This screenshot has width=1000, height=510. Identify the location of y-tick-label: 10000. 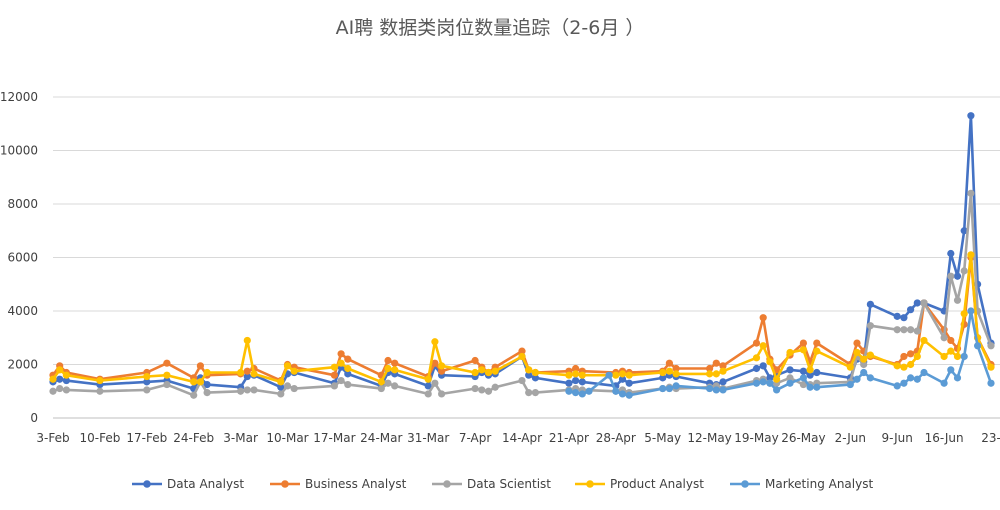
(19, 151).